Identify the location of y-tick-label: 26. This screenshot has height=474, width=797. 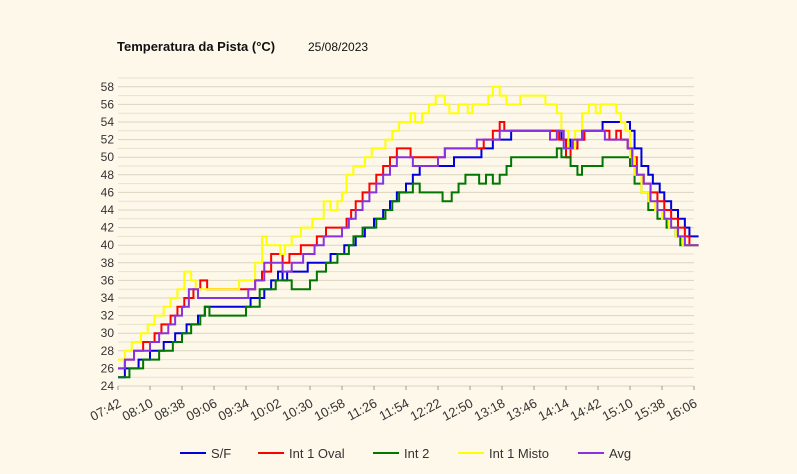
(108, 368).